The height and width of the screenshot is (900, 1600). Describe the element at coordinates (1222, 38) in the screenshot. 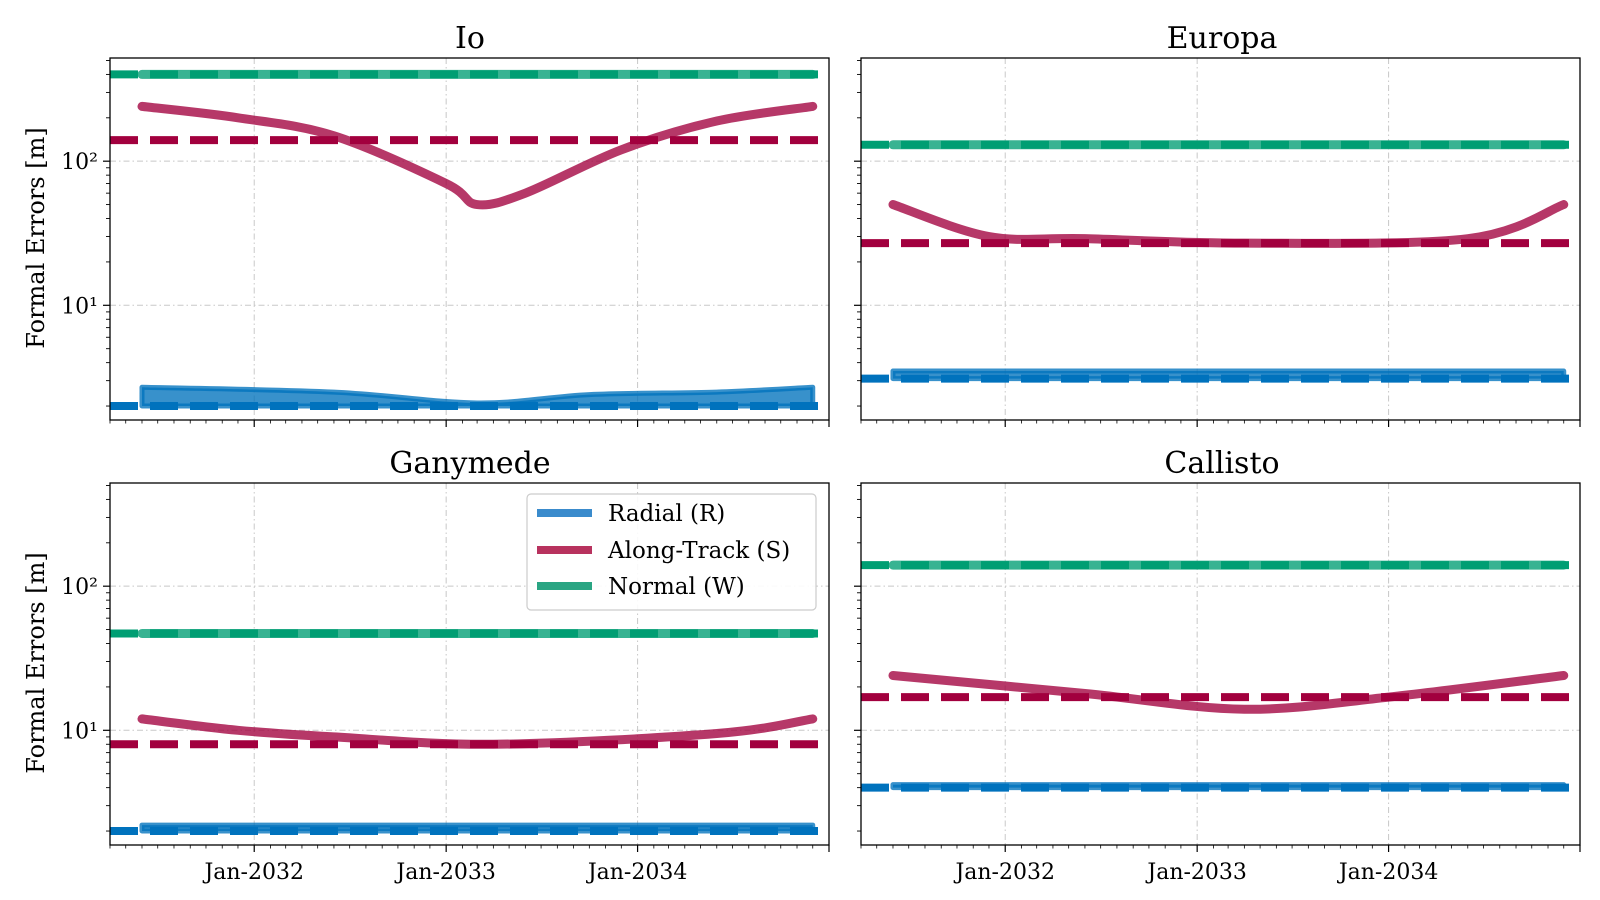

I see `panel-title: Europa` at that location.